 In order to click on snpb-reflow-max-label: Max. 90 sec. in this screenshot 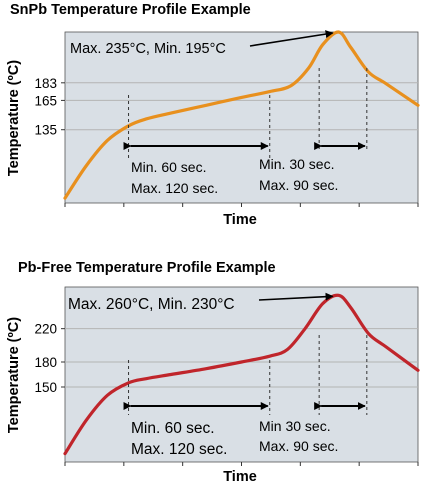, I will do `click(298, 185)`.